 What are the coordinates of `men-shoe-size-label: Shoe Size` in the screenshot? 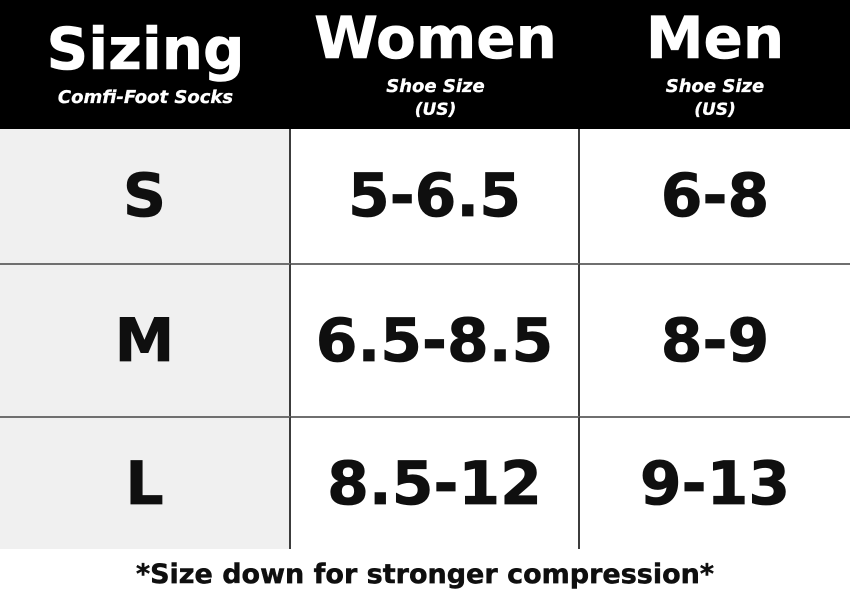 It's located at (715, 87).